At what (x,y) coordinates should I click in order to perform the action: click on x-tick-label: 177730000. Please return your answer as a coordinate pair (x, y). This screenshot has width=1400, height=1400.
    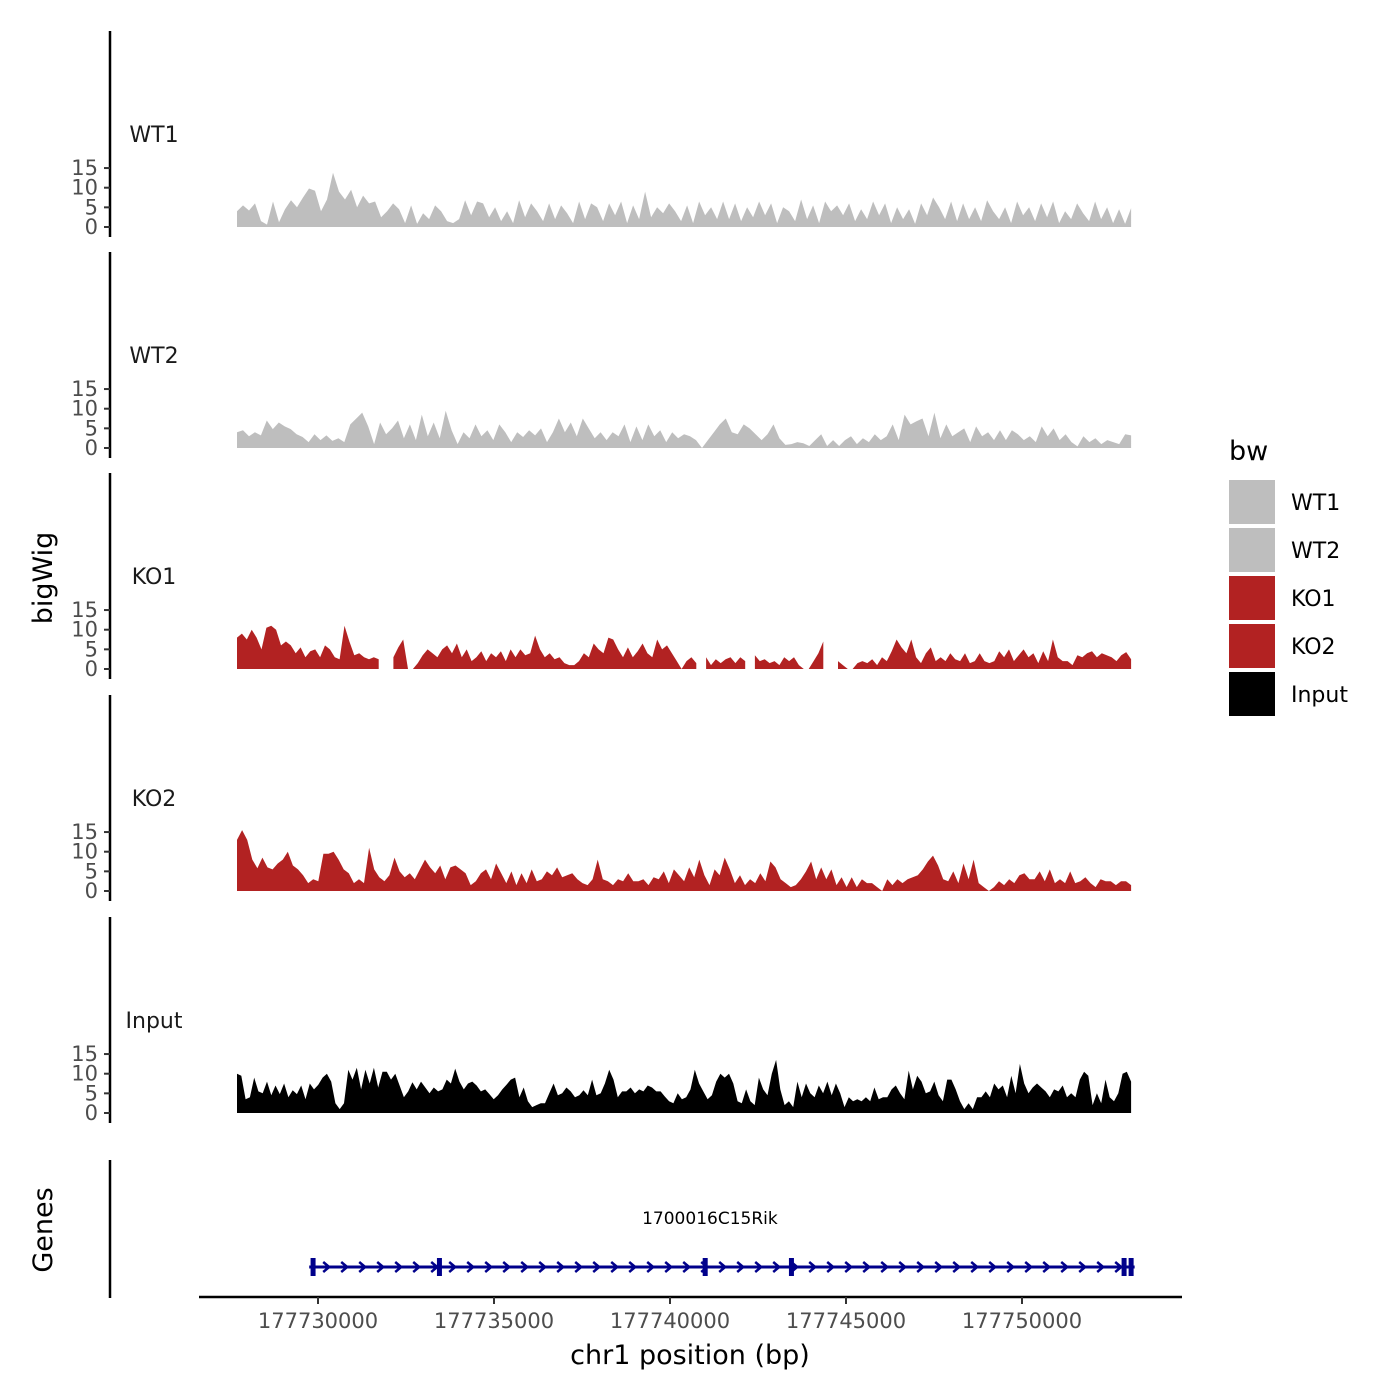
    Looking at the image, I should click on (318, 1321).